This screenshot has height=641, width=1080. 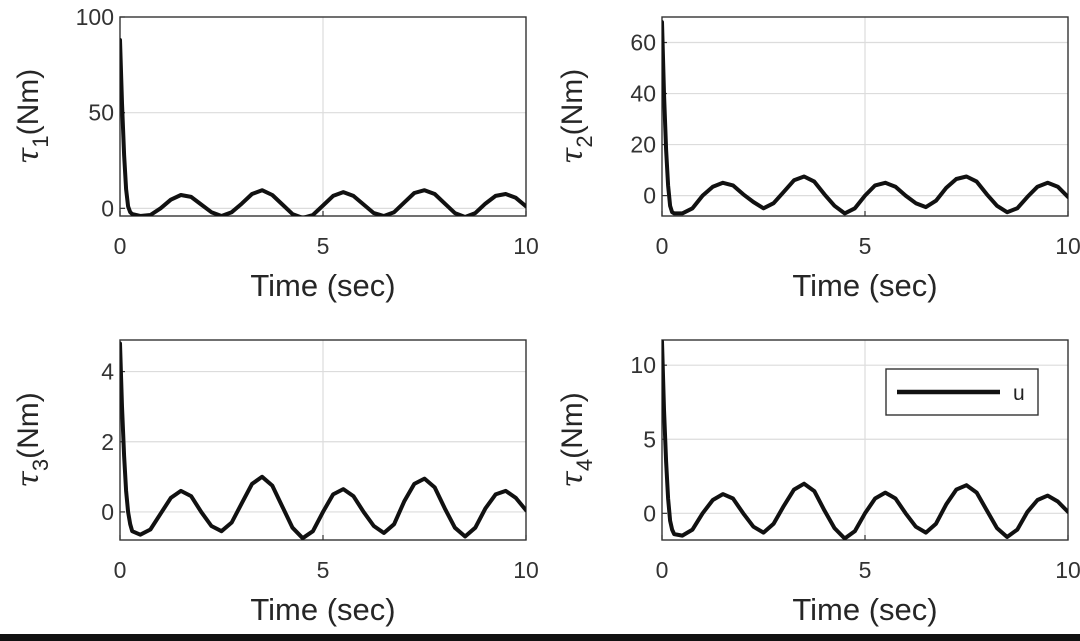 What do you see at coordinates (643, 145) in the screenshot?
I see `y-tick-label: 20` at bounding box center [643, 145].